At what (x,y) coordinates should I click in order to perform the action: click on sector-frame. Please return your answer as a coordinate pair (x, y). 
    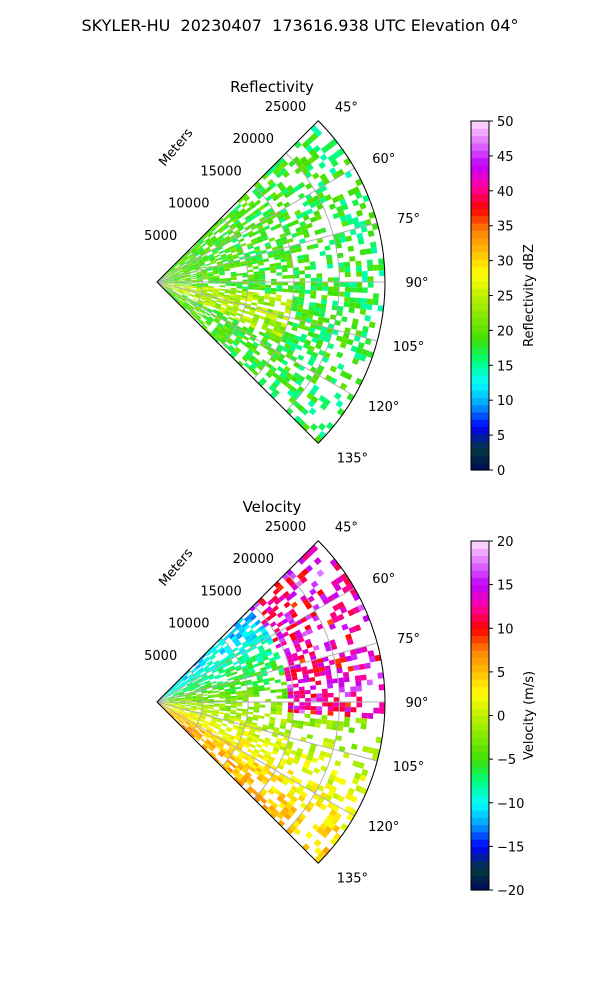
    Looking at the image, I should click on (271, 282).